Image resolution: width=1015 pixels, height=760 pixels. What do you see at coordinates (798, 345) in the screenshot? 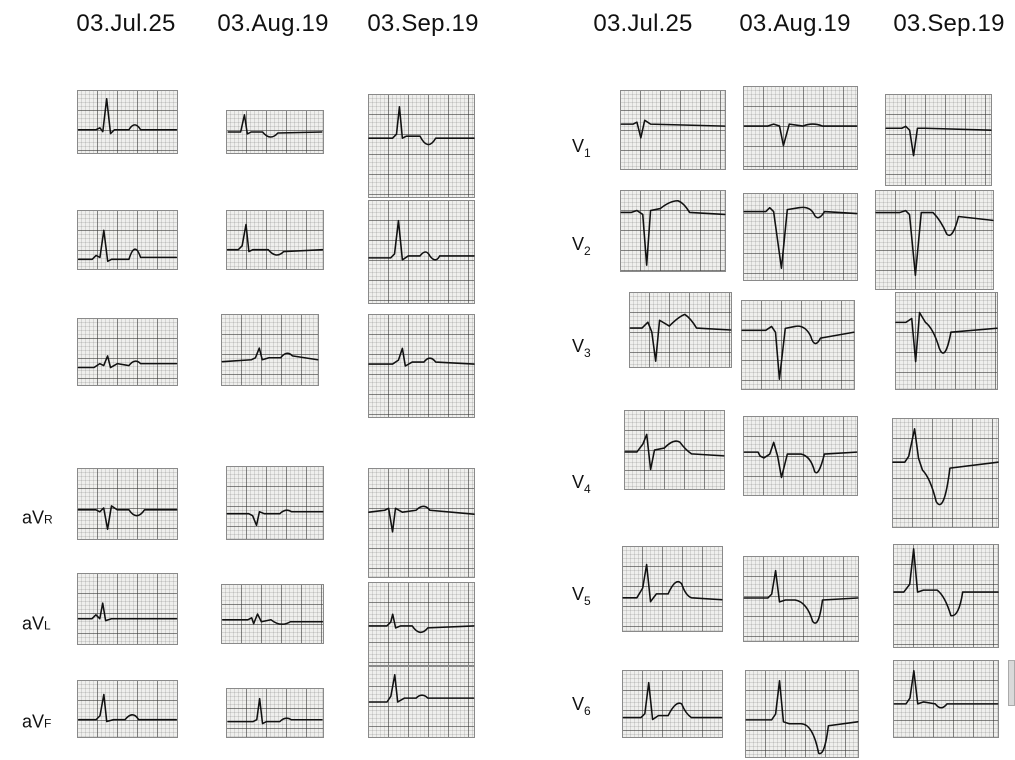
I see `ecg-strip-v3-aug19` at bounding box center [798, 345].